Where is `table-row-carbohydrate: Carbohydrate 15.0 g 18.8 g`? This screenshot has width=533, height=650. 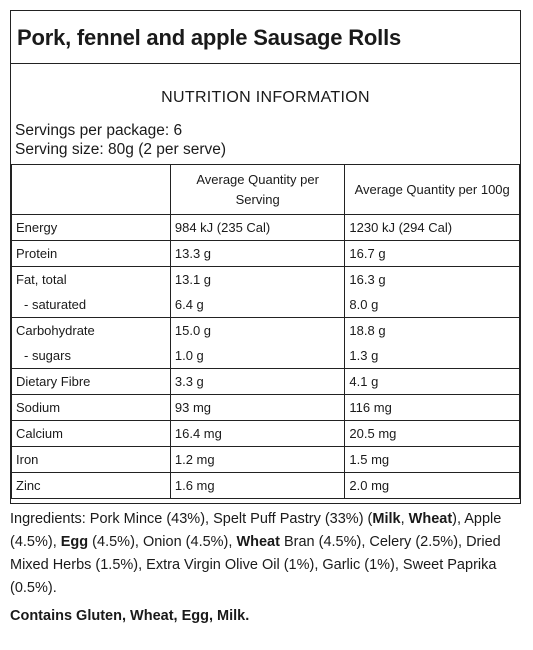
table-row-carbohydrate: Carbohydrate 15.0 g 18.8 g is located at coordinates (265, 330).